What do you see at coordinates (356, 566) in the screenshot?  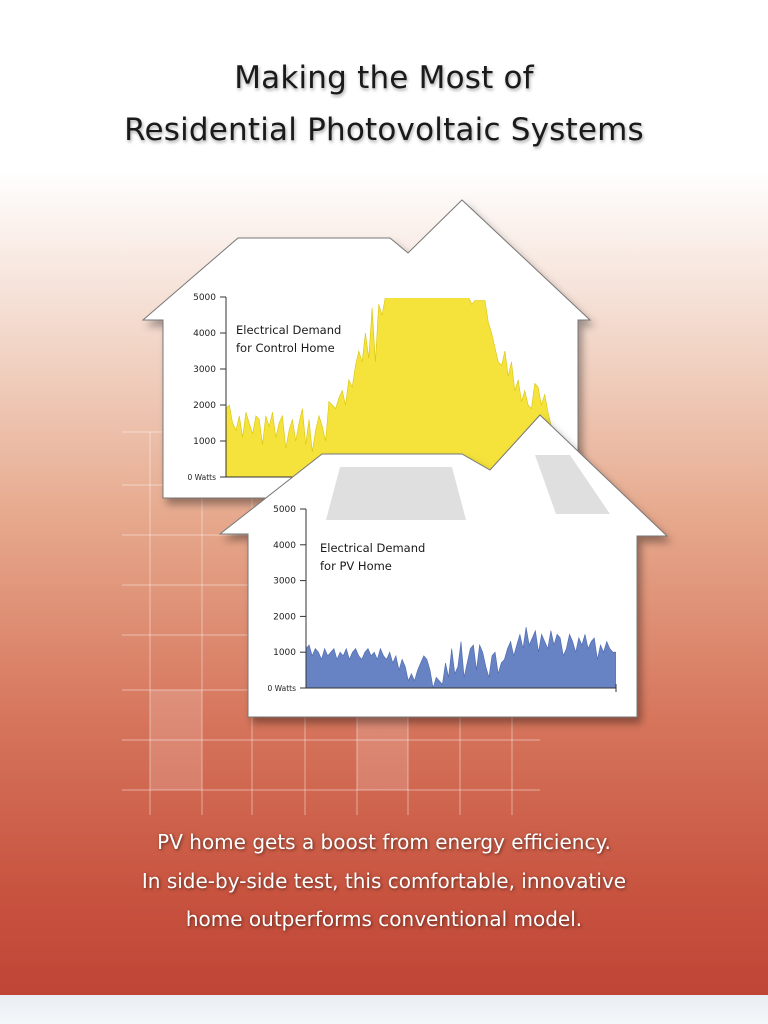 I see `pv-chart-label-2: for PV Home` at bounding box center [356, 566].